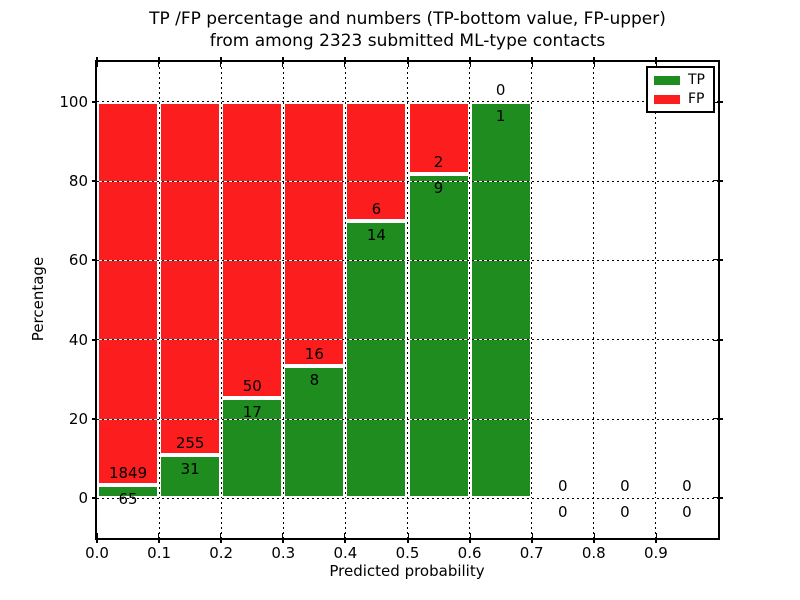  What do you see at coordinates (680, 89) in the screenshot?
I see `legend-box: TP FP` at bounding box center [680, 89].